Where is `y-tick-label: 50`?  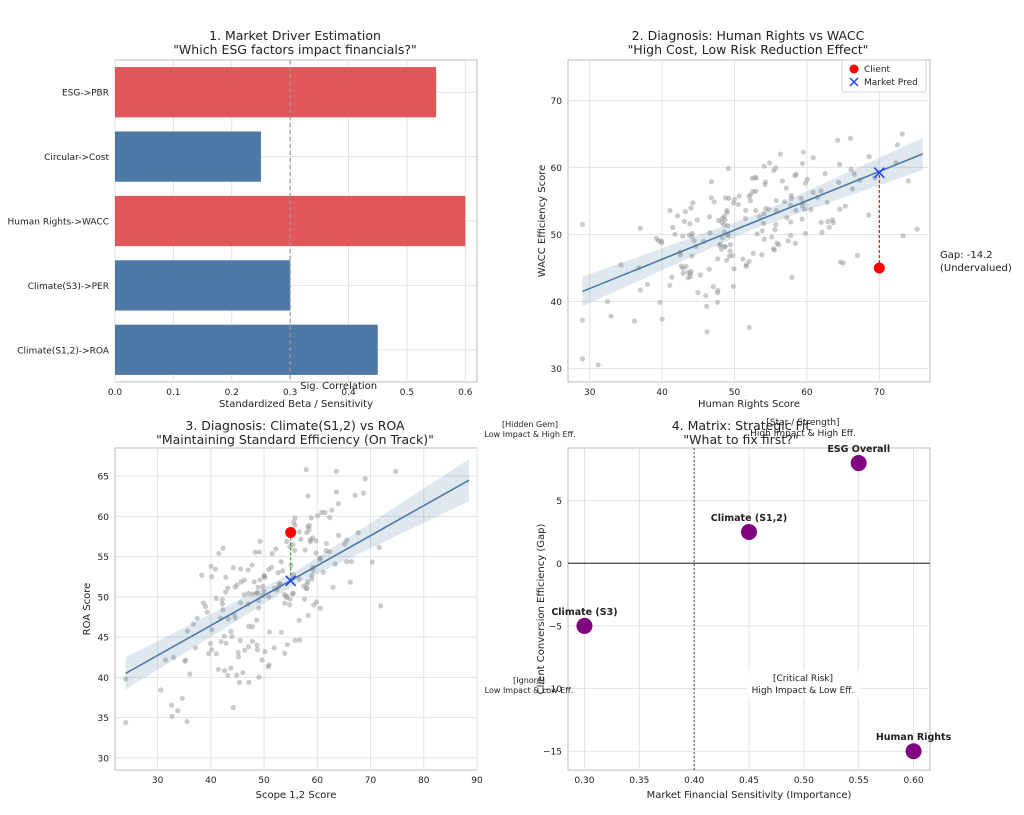
y-tick-label: 50 is located at coordinates (104, 598).